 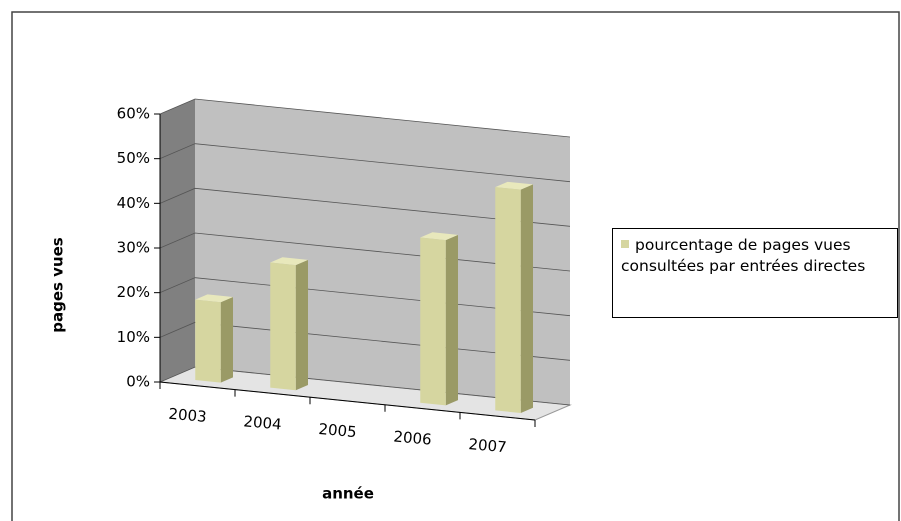 What do you see at coordinates (133, 292) in the screenshot?
I see `y-tick-label: 20%` at bounding box center [133, 292].